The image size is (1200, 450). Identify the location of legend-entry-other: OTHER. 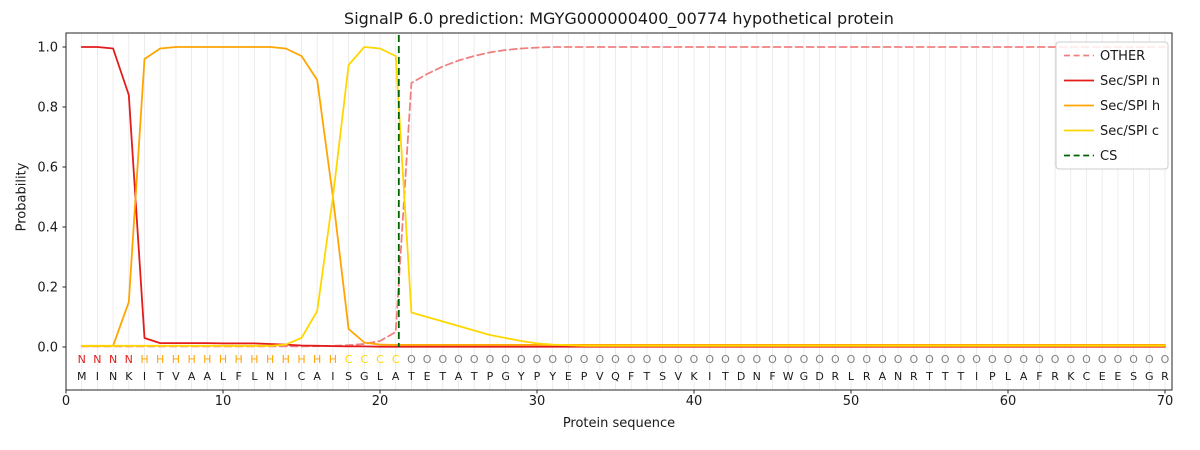
(1104, 56).